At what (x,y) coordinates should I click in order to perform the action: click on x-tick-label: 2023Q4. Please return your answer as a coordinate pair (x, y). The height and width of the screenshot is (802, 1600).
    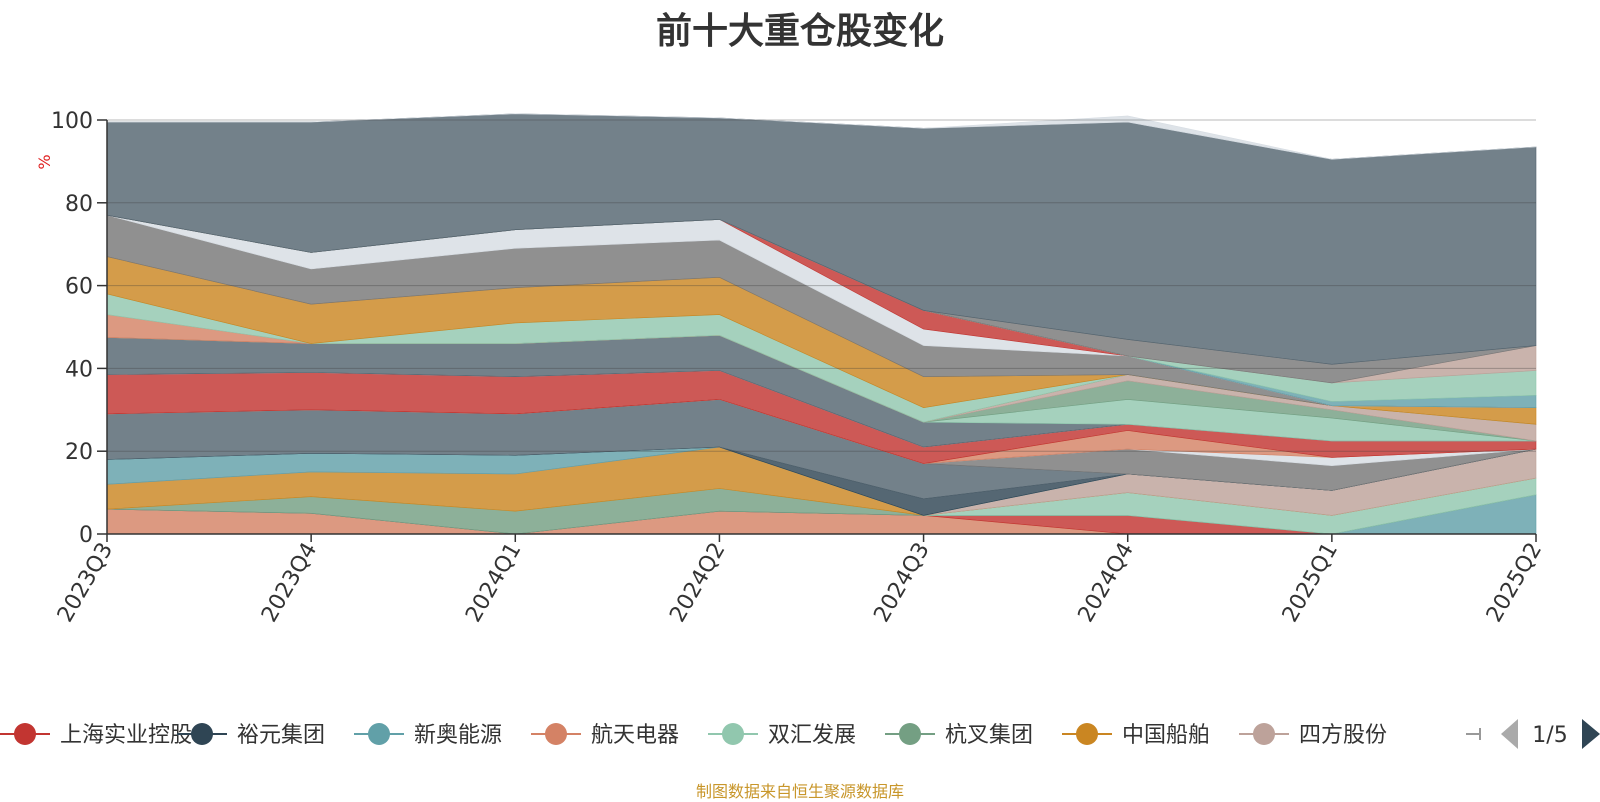
    Looking at the image, I should click on (289, 583).